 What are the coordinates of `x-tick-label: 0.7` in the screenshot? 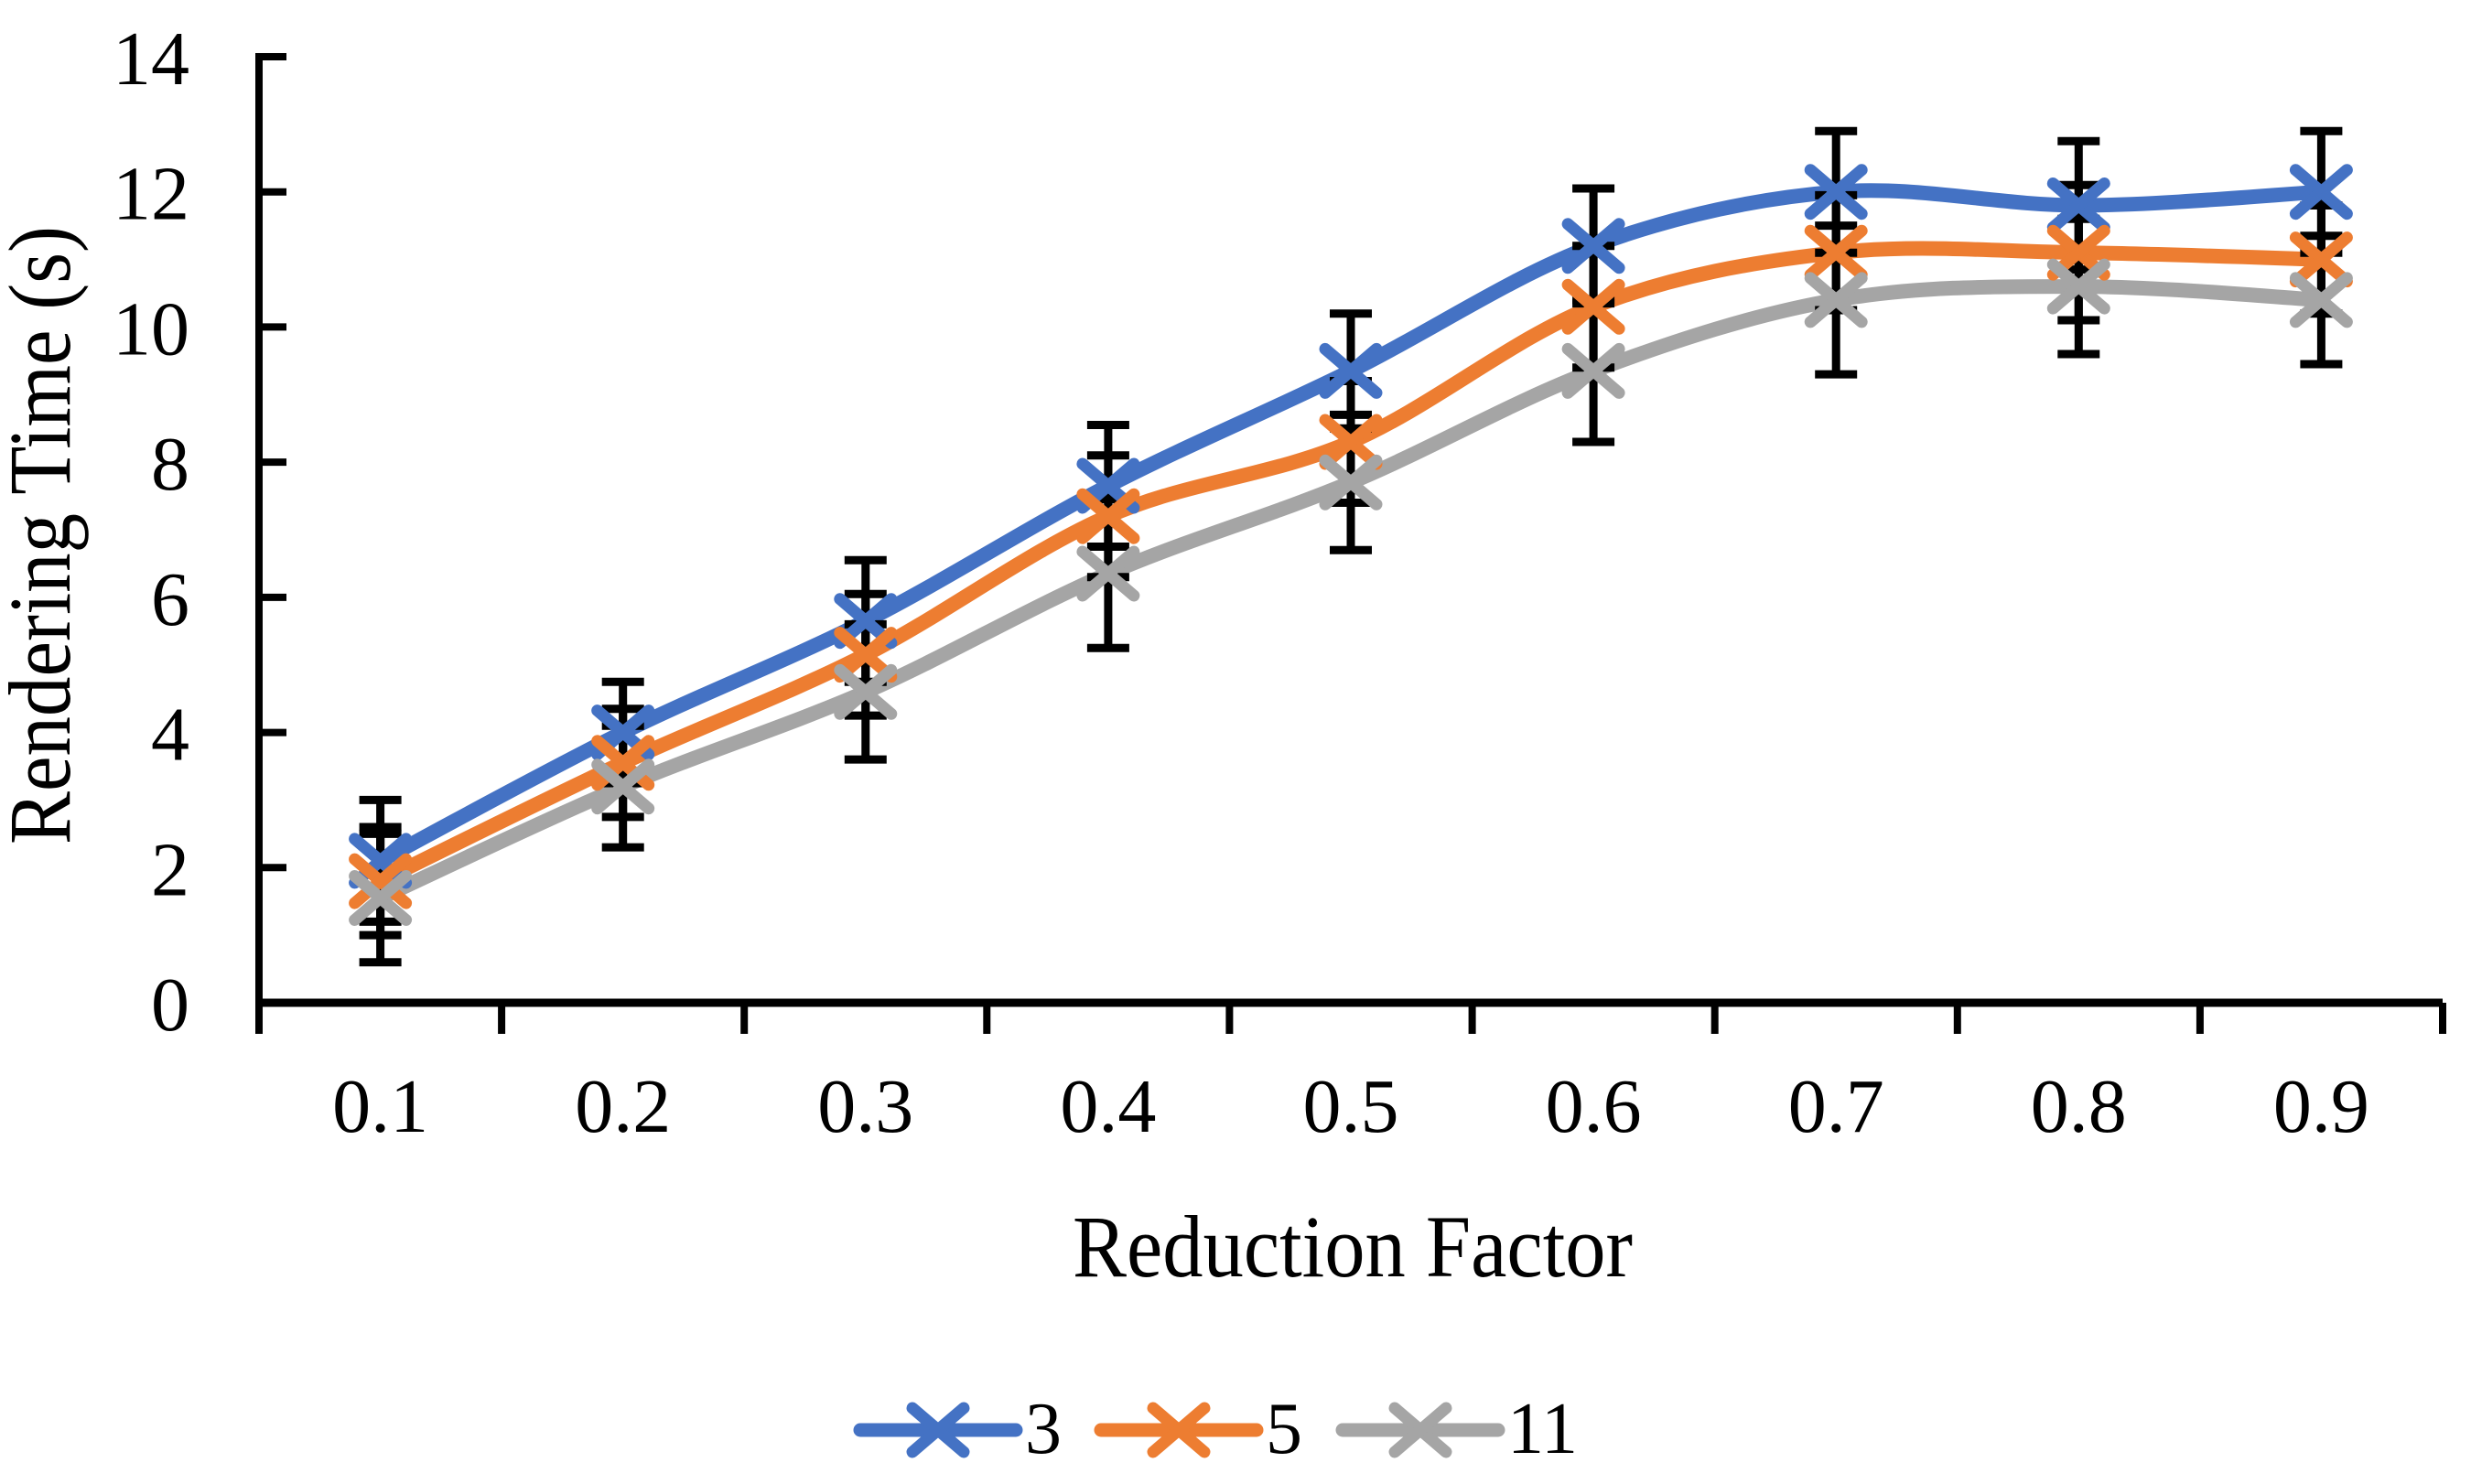 It's located at (1836, 1106).